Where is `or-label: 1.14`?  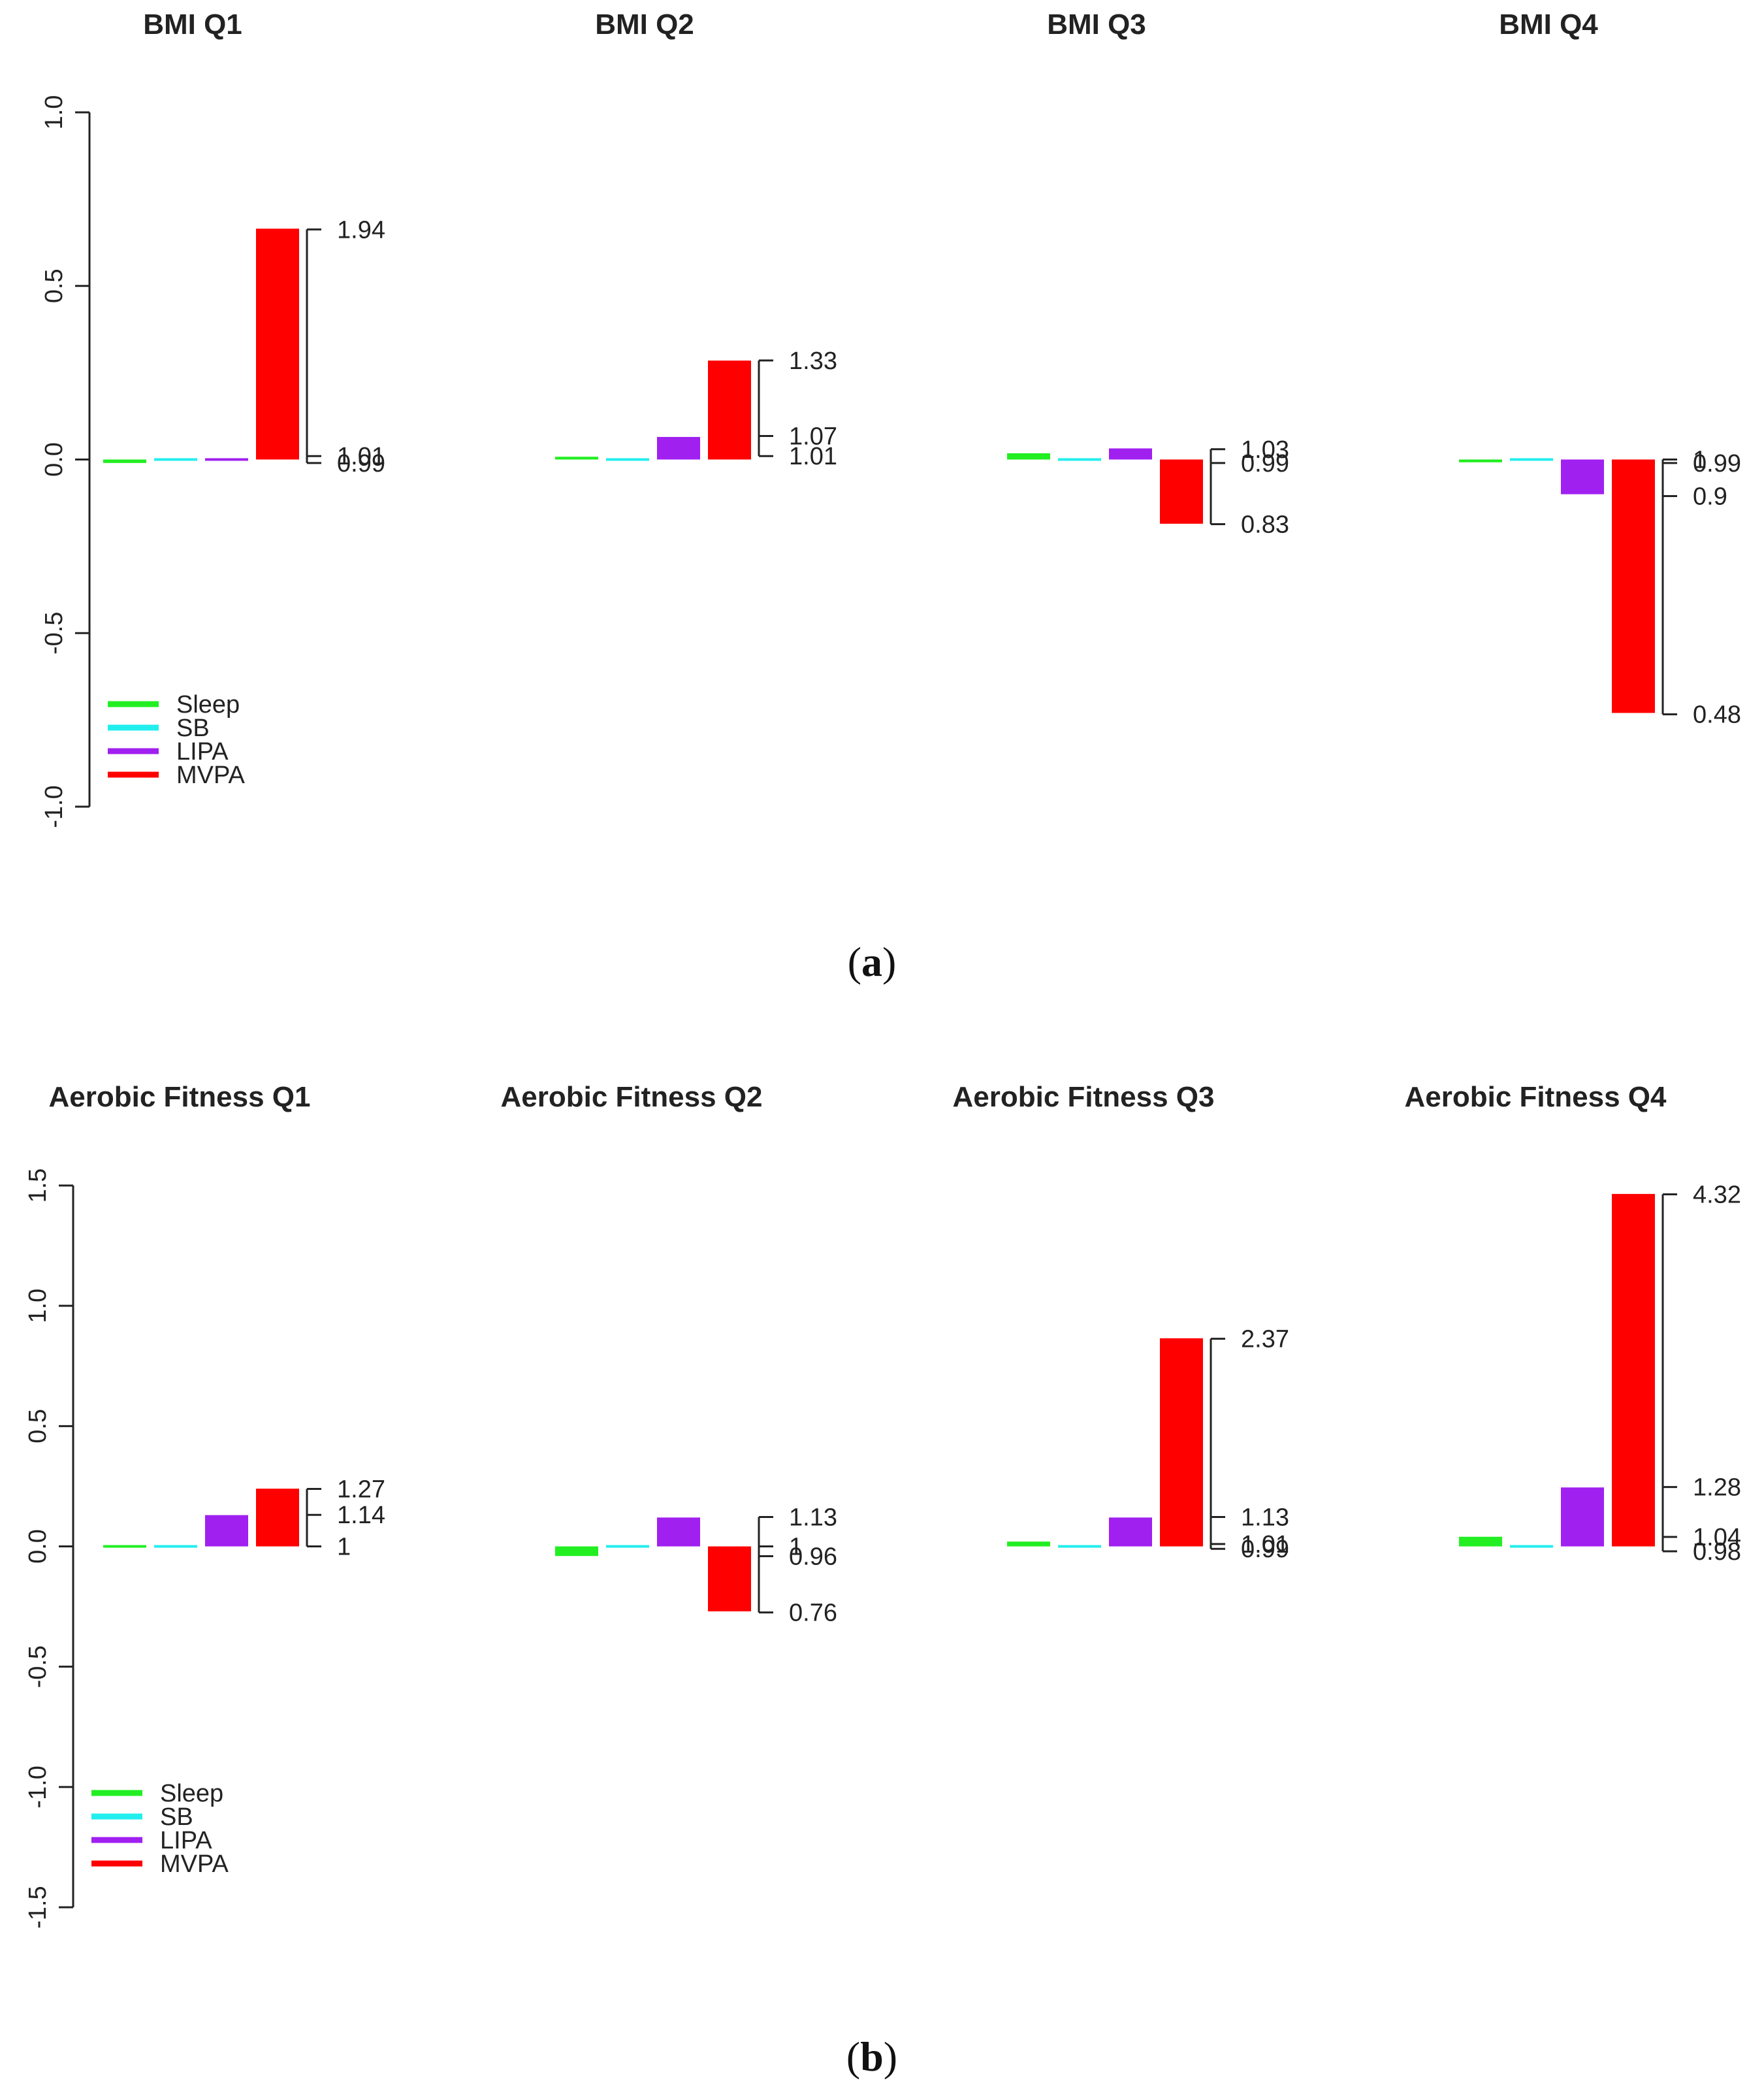
or-label: 1.14 is located at coordinates (361, 1515).